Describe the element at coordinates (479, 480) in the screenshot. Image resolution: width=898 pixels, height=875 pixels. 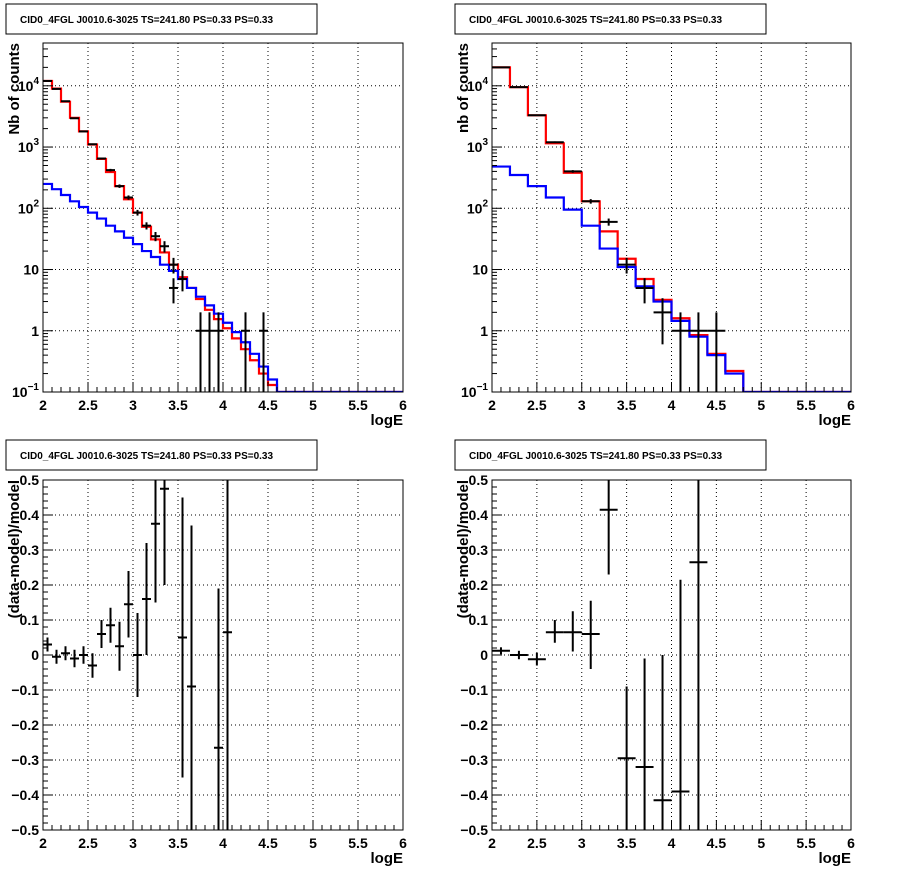
I see `y-tick-base: 0.5` at that location.